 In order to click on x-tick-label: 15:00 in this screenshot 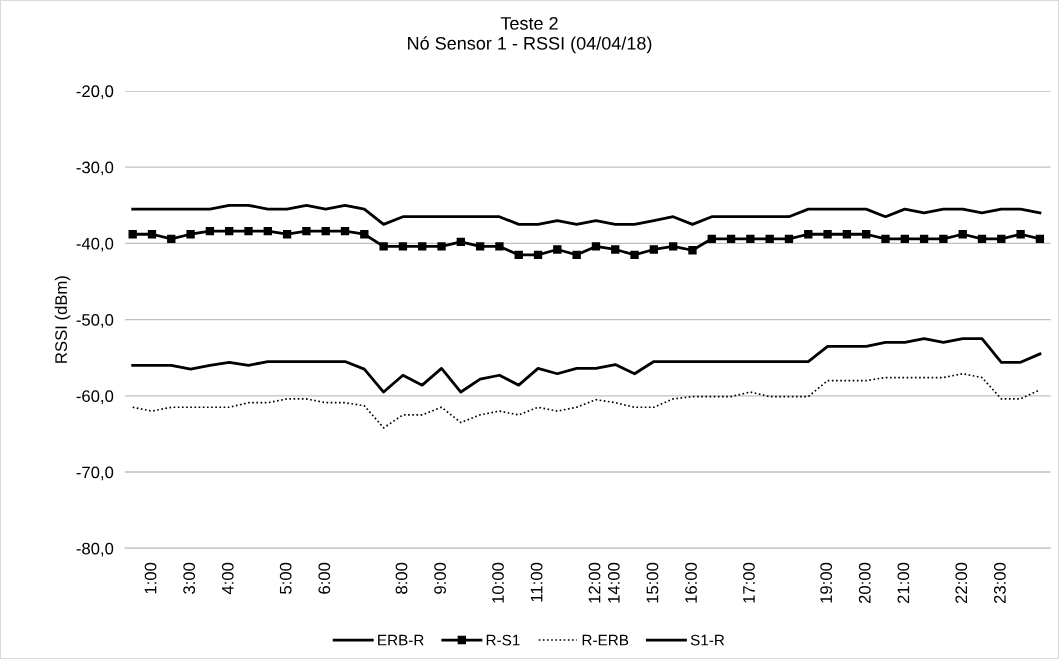, I will do `click(652, 582)`.